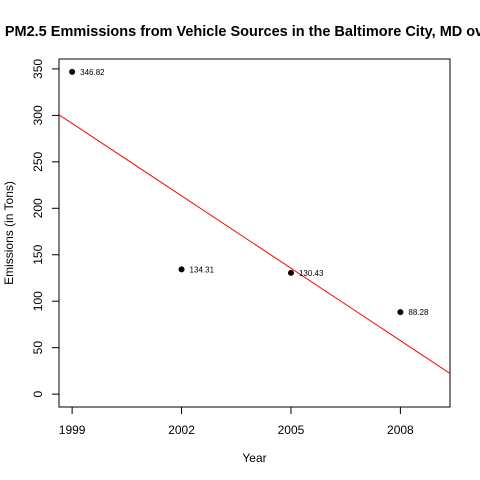 Image resolution: width=480 pixels, height=480 pixels. What do you see at coordinates (38, 301) in the screenshot?
I see `y-tick-label: 100` at bounding box center [38, 301].